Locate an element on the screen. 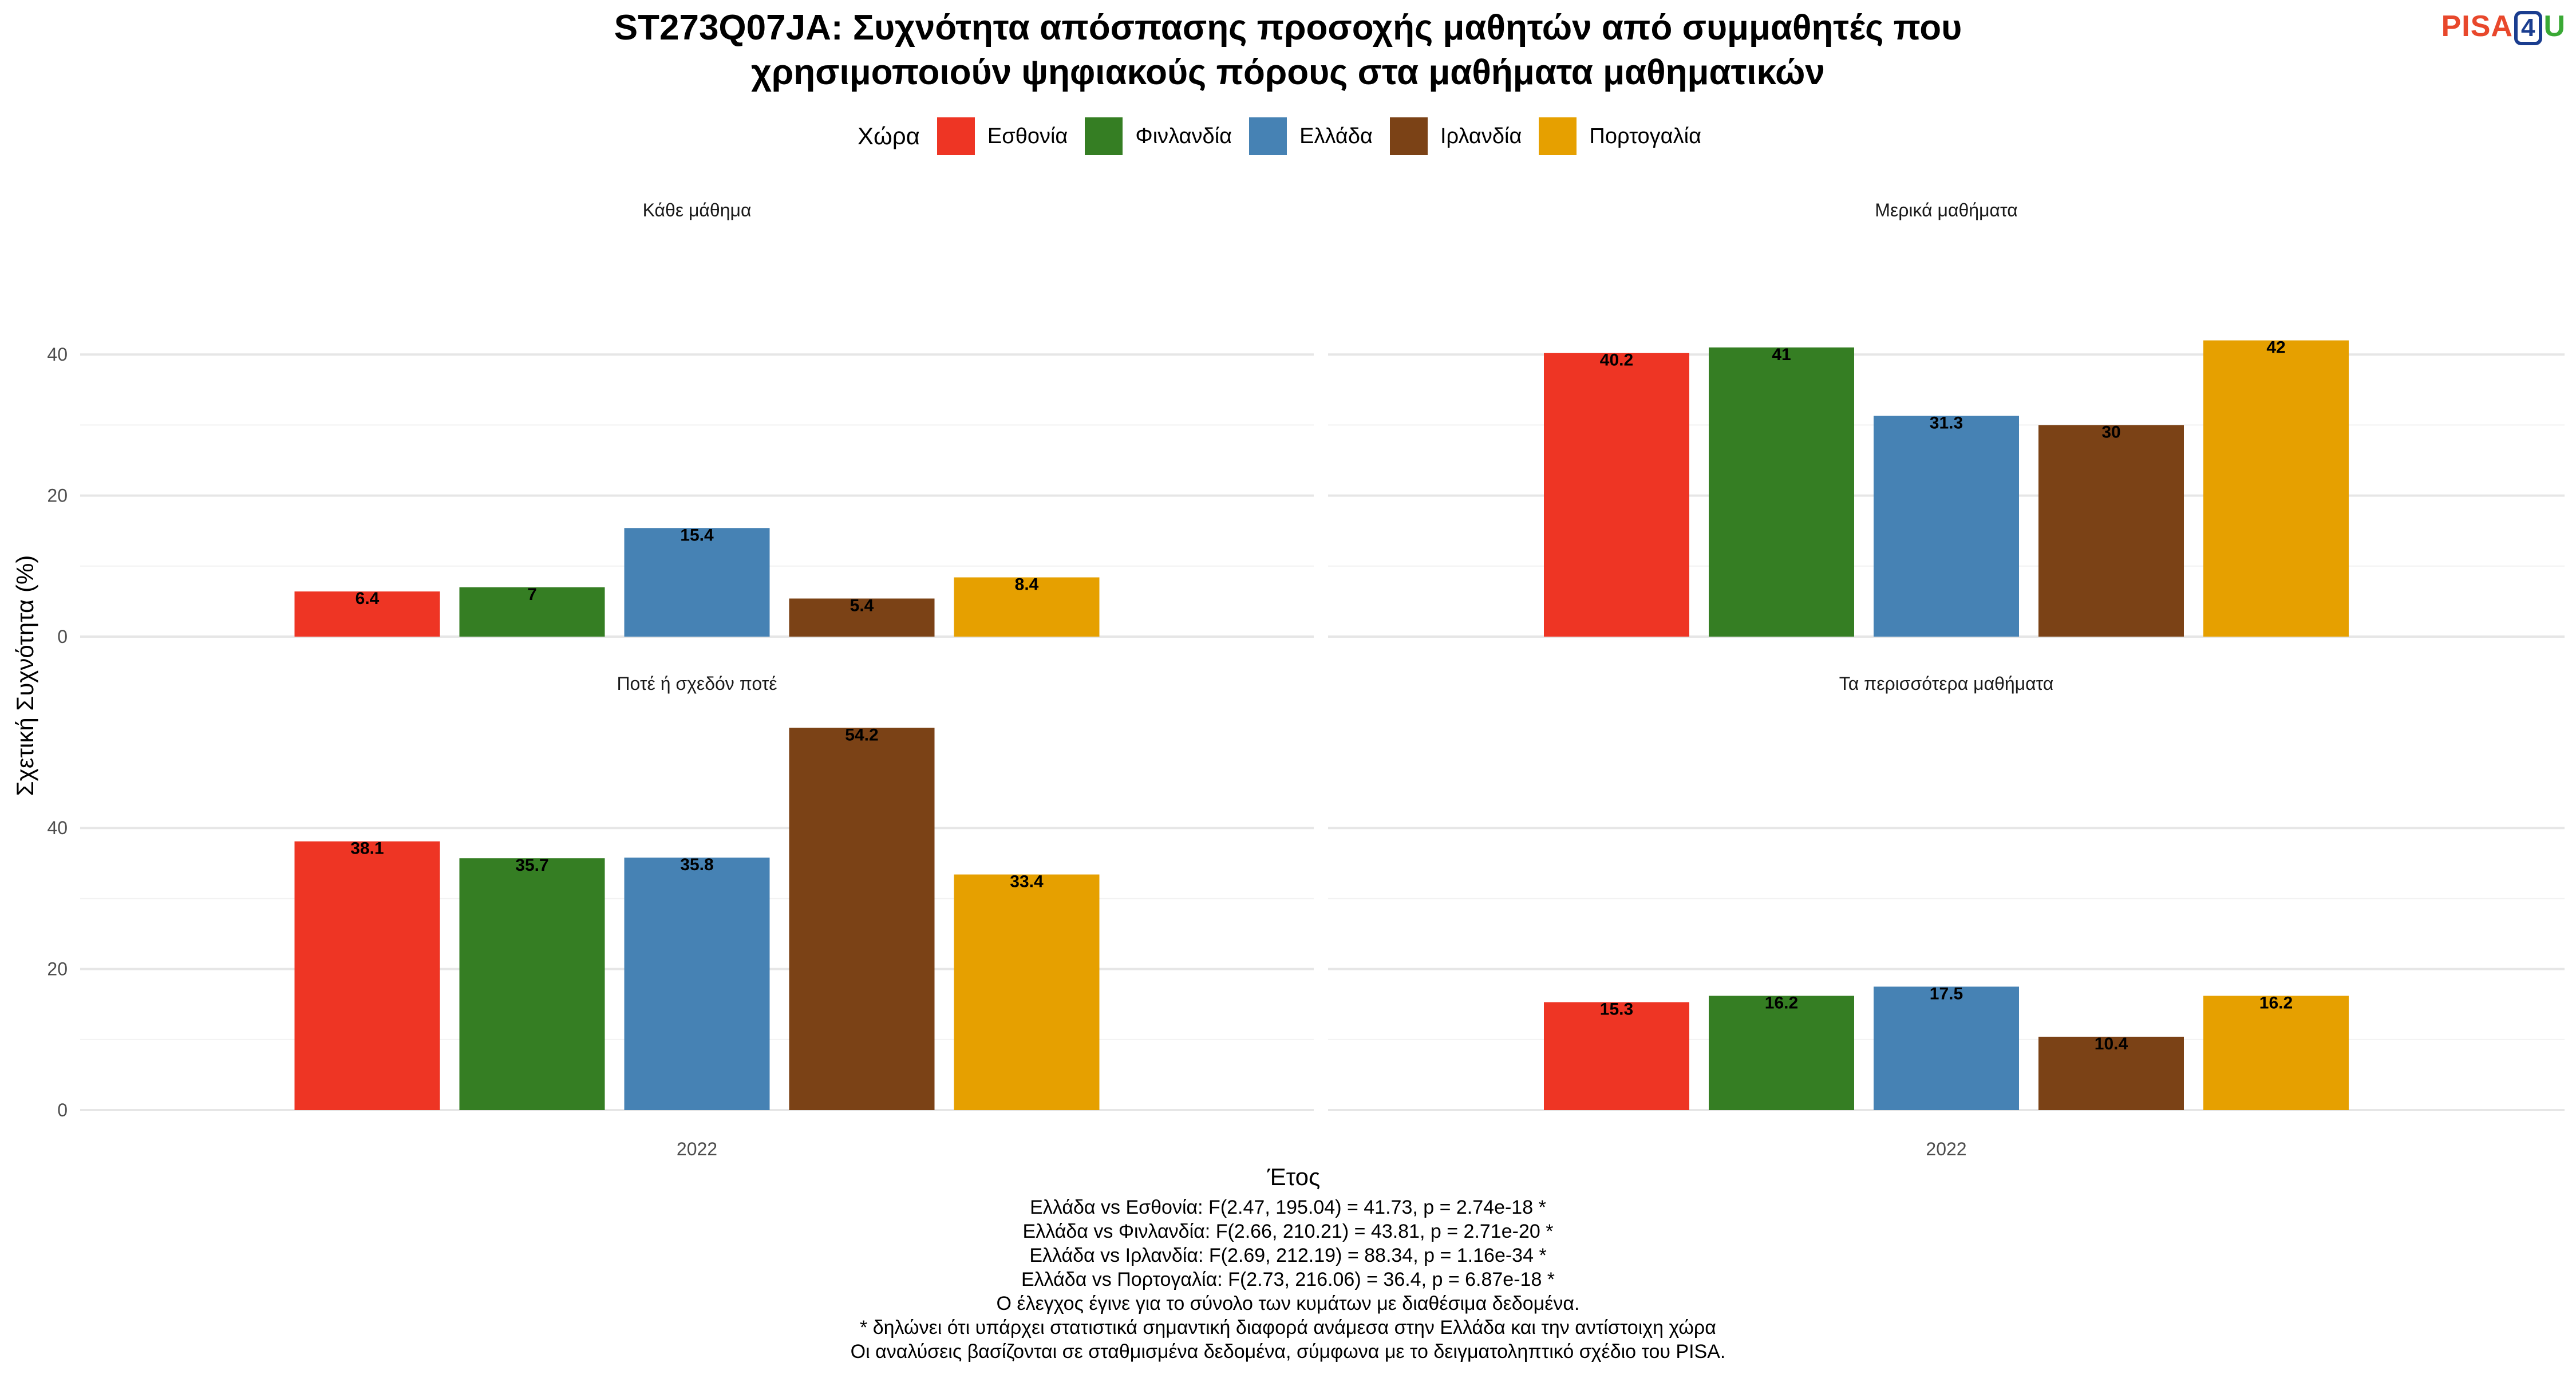  x-tick-label-p3: 2022 is located at coordinates (1946, 1149).